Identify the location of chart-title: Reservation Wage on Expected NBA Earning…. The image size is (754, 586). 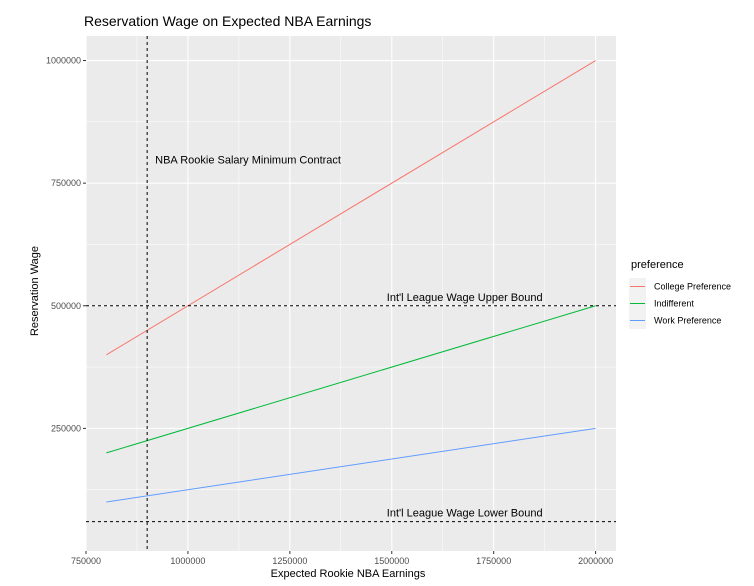
(227, 21).